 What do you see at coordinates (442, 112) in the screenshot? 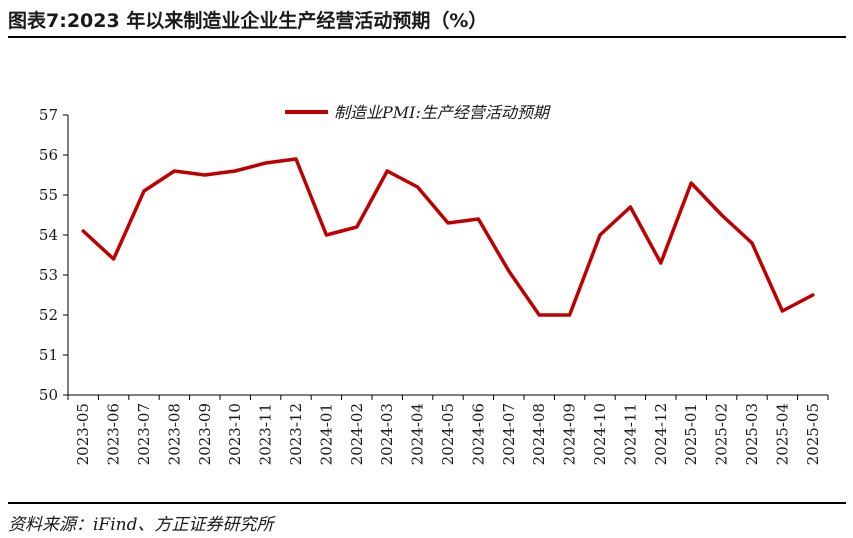
I see `legend-label: 制造业PMI:生产经营活动预期` at bounding box center [442, 112].